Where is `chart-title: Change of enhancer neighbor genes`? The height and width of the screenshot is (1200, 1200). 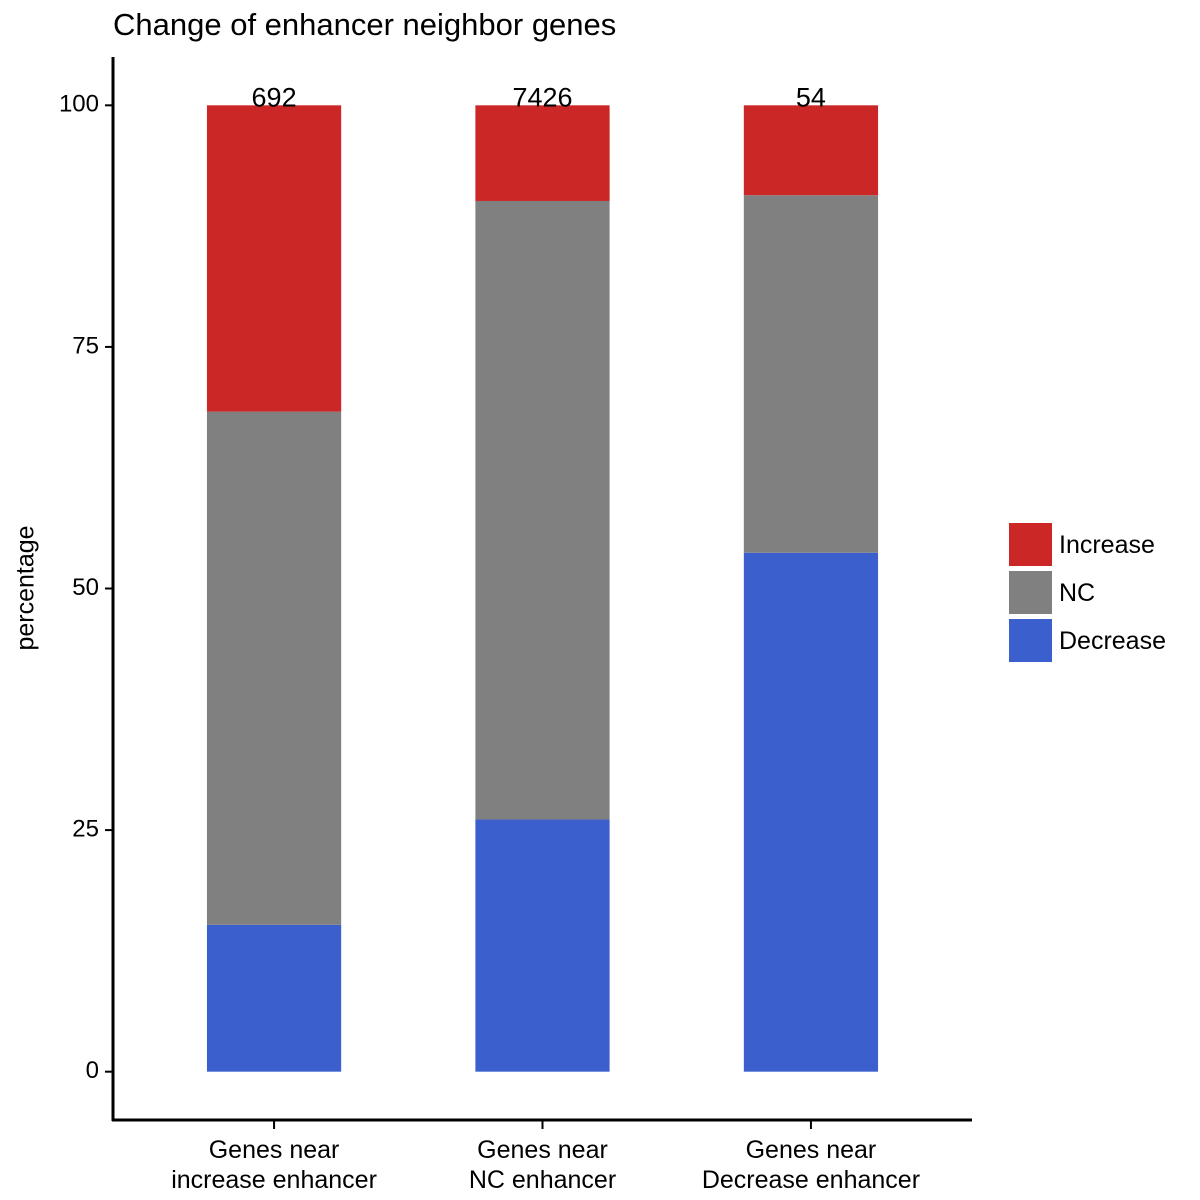 chart-title: Change of enhancer neighbor genes is located at coordinates (364, 24).